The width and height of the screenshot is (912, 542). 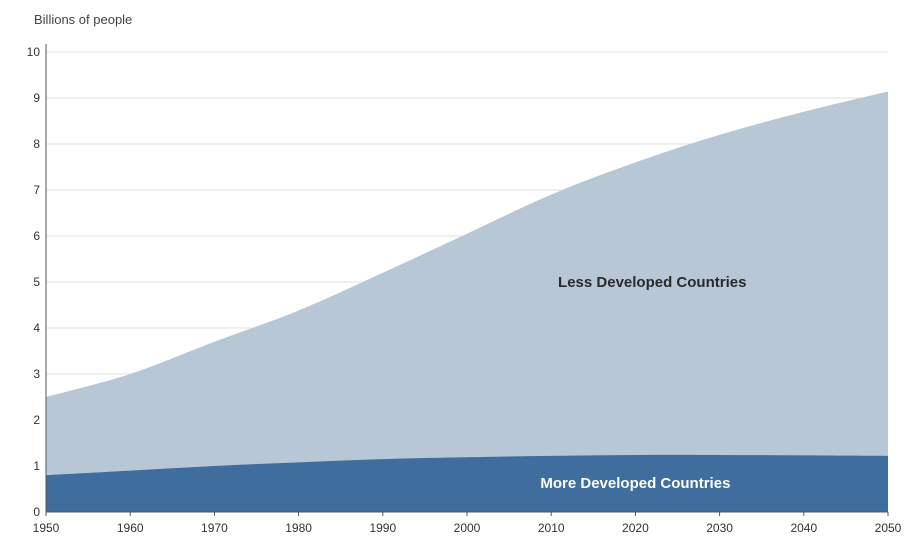 What do you see at coordinates (635, 483) in the screenshot?
I see `series-label: More Developed Countries` at bounding box center [635, 483].